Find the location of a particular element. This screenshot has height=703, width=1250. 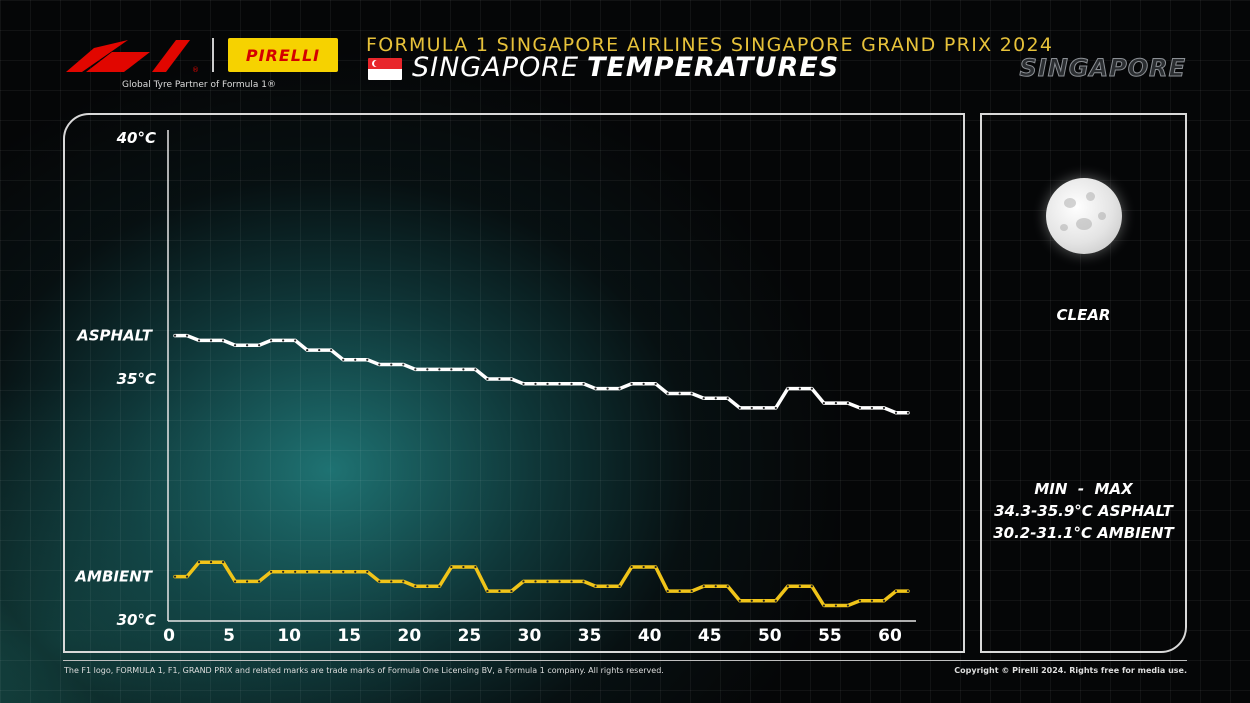

asphalt-series-line is located at coordinates (541, 374).